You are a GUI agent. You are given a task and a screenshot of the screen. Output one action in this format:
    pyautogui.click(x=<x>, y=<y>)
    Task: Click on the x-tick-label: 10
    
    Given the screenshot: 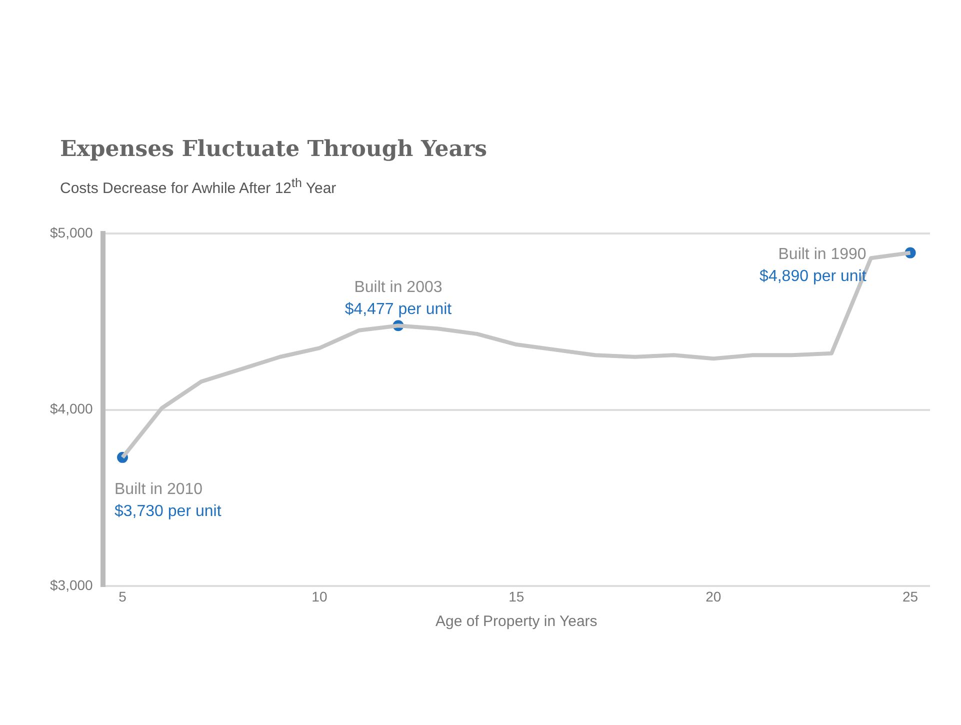 What is the action you would take?
    pyautogui.click(x=320, y=596)
    